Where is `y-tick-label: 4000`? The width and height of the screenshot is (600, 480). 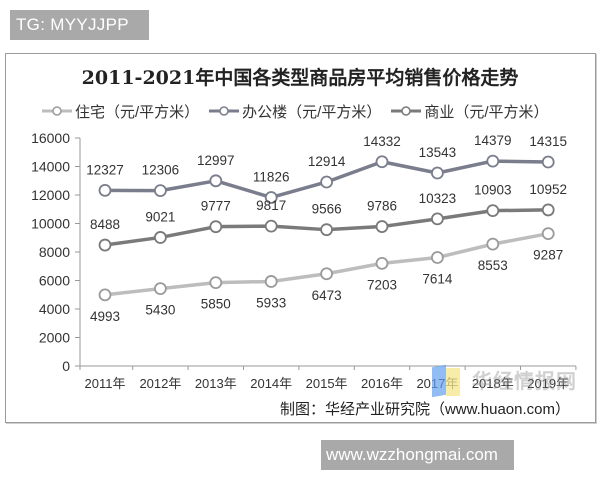
y-tick-label: 4000 is located at coordinates (54, 309).